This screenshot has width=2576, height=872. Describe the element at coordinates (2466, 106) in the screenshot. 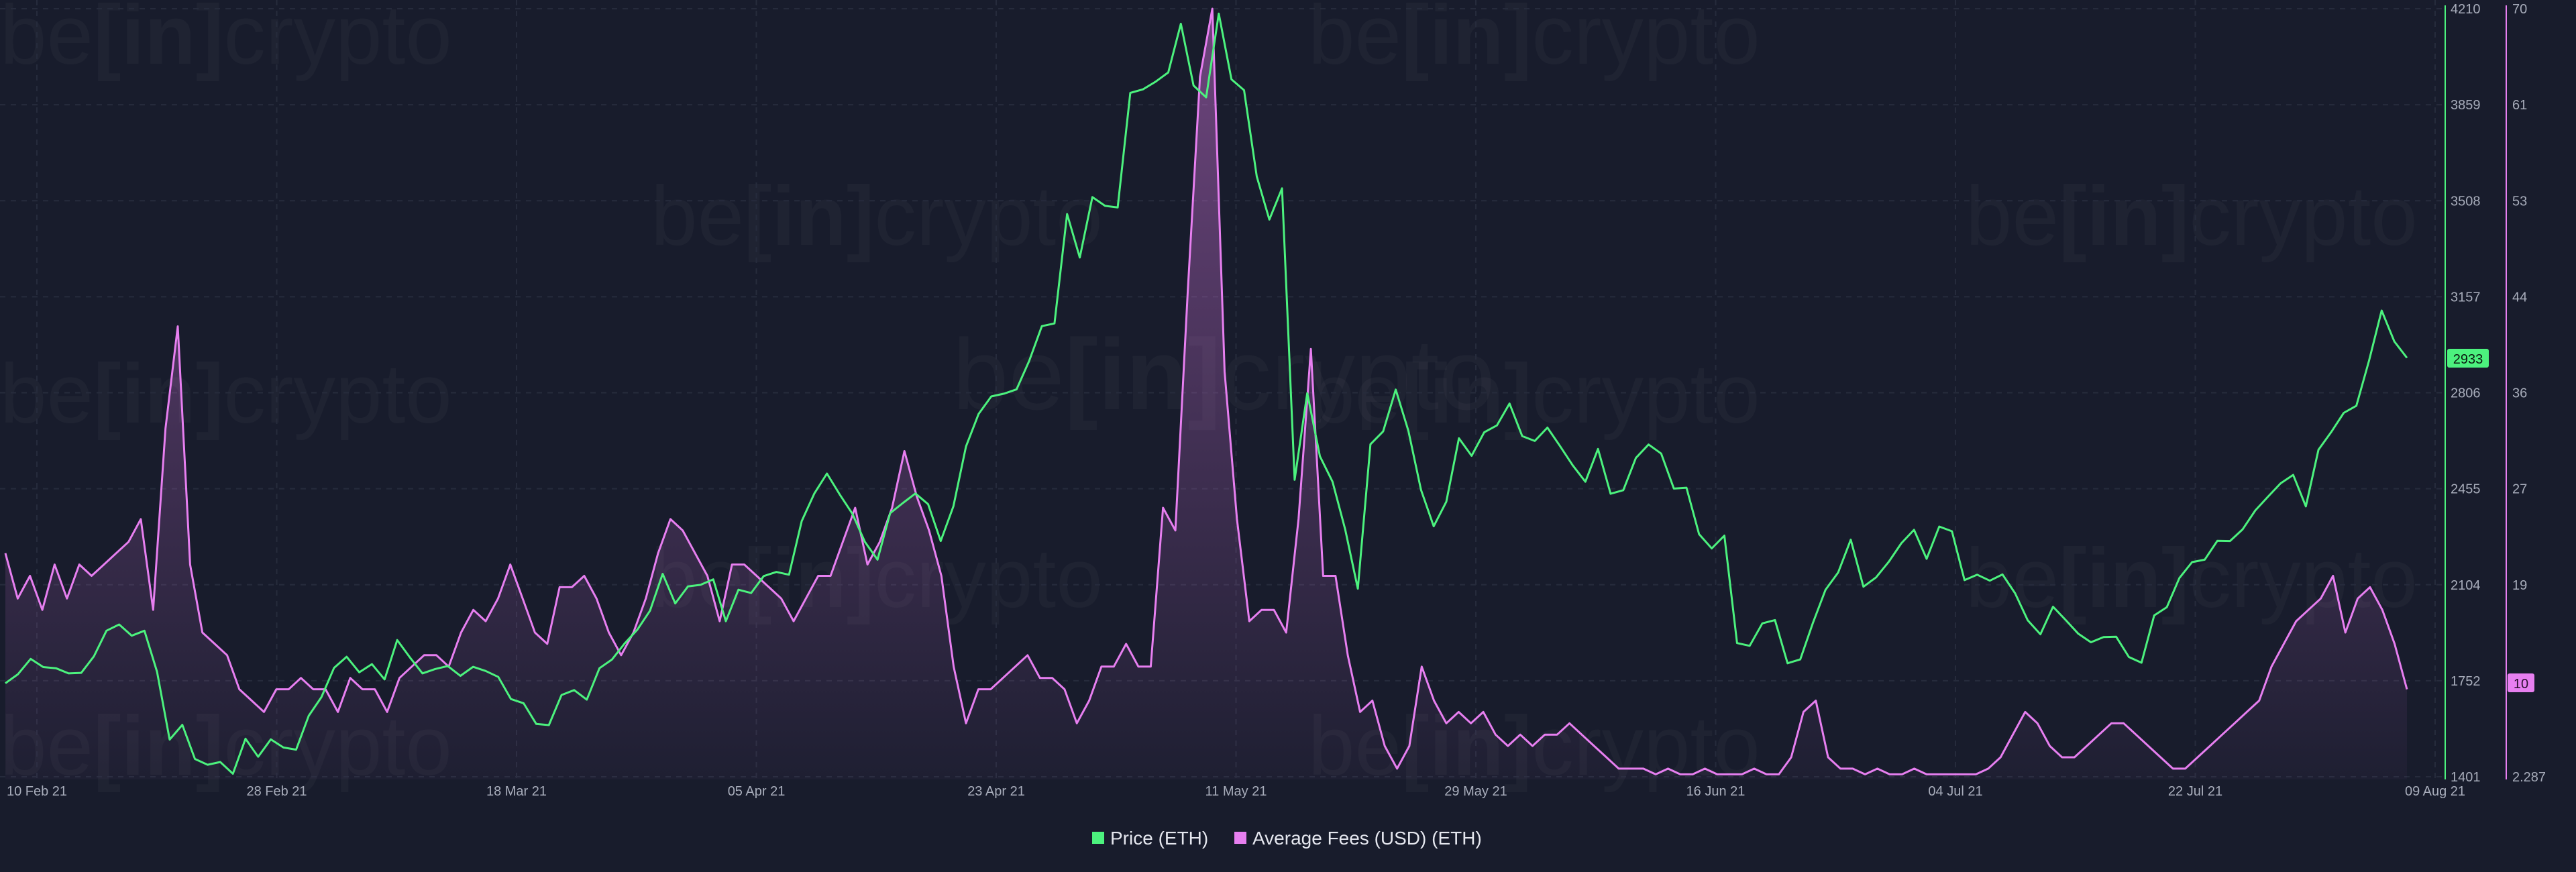

I see `price-tick-label: 3859` at that location.